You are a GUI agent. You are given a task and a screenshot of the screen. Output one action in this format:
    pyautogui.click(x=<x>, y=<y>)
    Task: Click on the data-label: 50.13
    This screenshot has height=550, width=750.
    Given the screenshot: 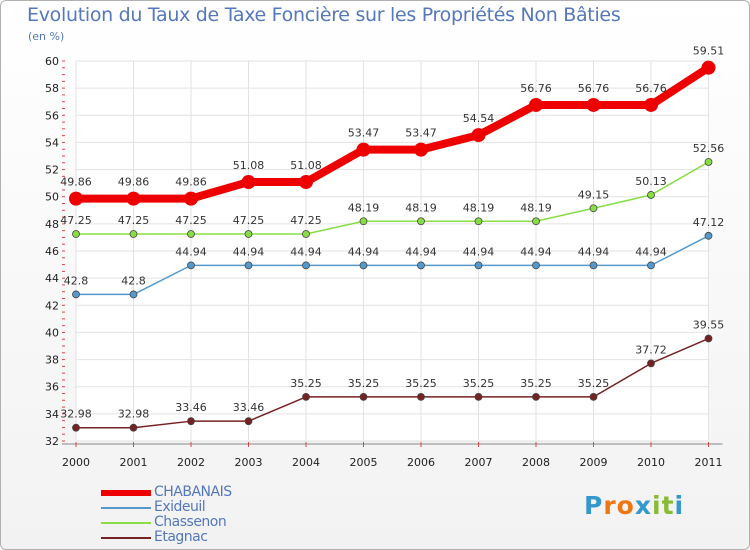 What is the action you would take?
    pyautogui.click(x=651, y=181)
    